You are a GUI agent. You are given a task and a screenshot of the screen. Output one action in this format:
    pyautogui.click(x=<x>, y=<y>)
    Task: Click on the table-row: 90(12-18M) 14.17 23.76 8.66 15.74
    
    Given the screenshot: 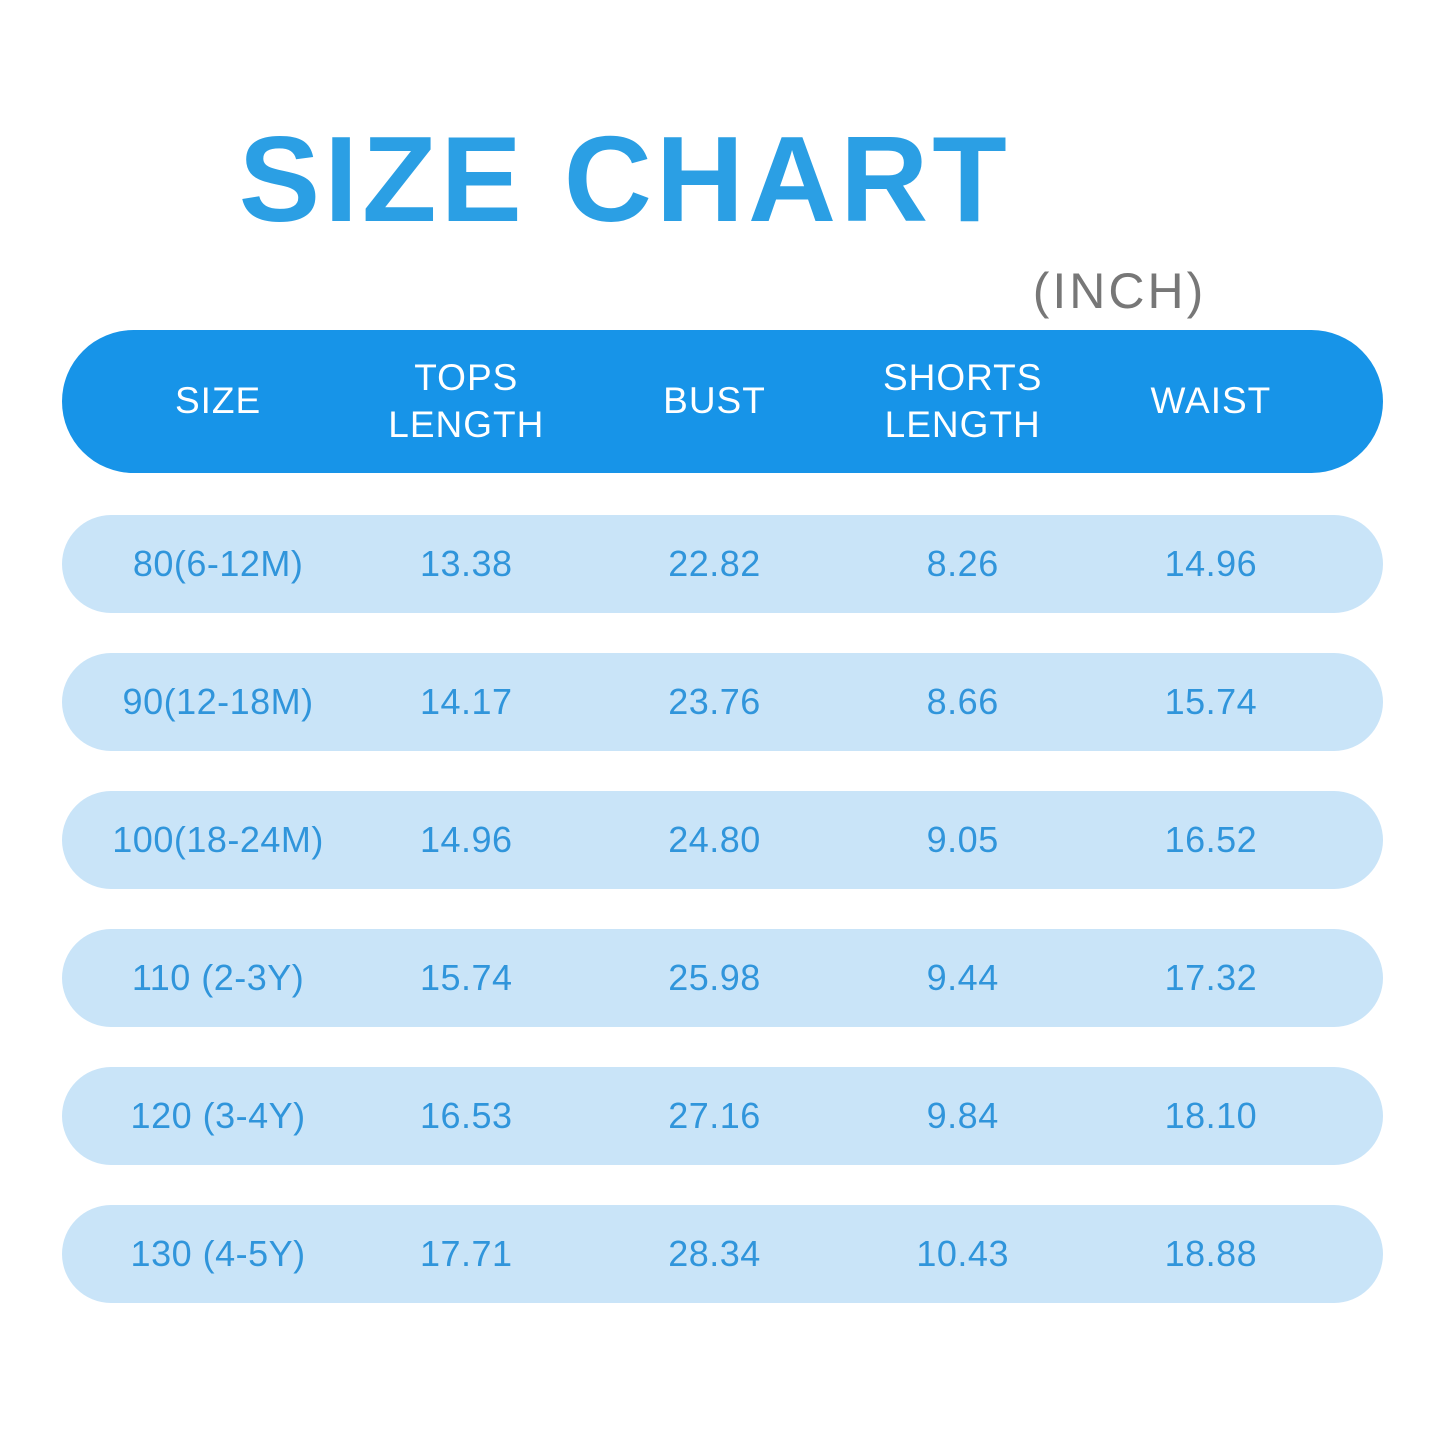 What is the action you would take?
    pyautogui.click(x=722, y=702)
    